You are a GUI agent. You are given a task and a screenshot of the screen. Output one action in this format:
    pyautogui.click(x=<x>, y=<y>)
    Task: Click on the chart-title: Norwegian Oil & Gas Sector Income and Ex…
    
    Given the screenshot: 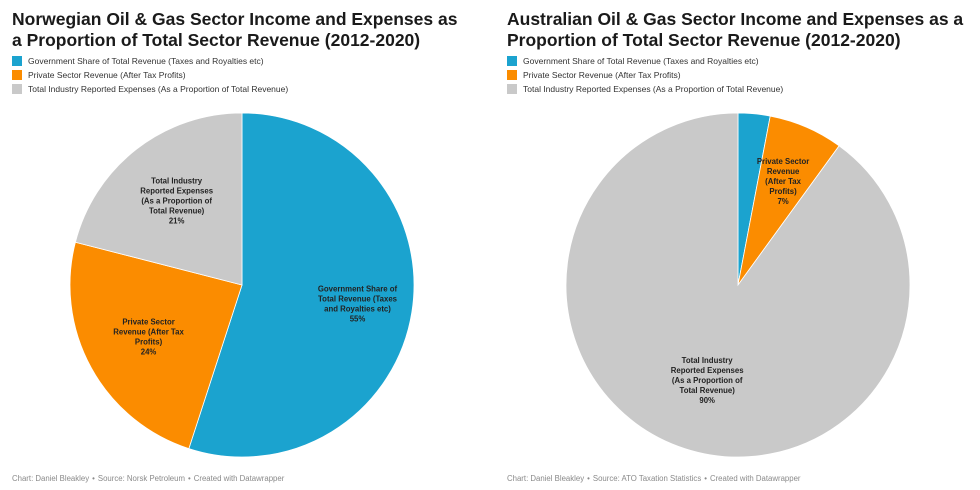 What is the action you would take?
    pyautogui.click(x=235, y=29)
    